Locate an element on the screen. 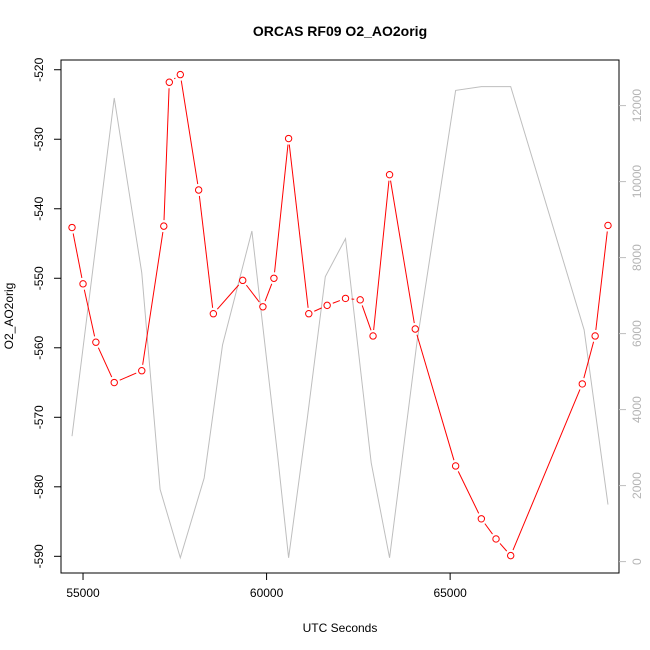 This screenshot has width=650, height=650. bottom-axis: 55000 60000 65000 is located at coordinates (266, 586).